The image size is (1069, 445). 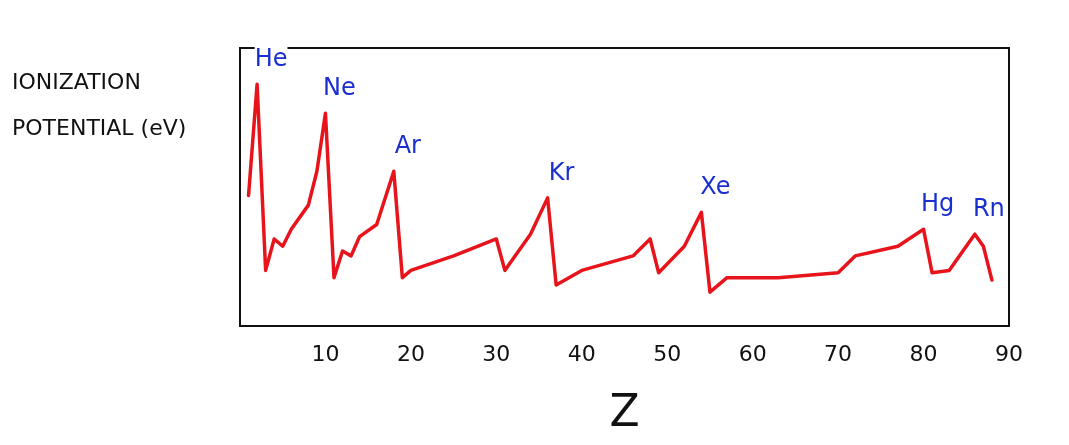 What do you see at coordinates (496, 353) in the screenshot?
I see `x-tick-label: 30` at bounding box center [496, 353].